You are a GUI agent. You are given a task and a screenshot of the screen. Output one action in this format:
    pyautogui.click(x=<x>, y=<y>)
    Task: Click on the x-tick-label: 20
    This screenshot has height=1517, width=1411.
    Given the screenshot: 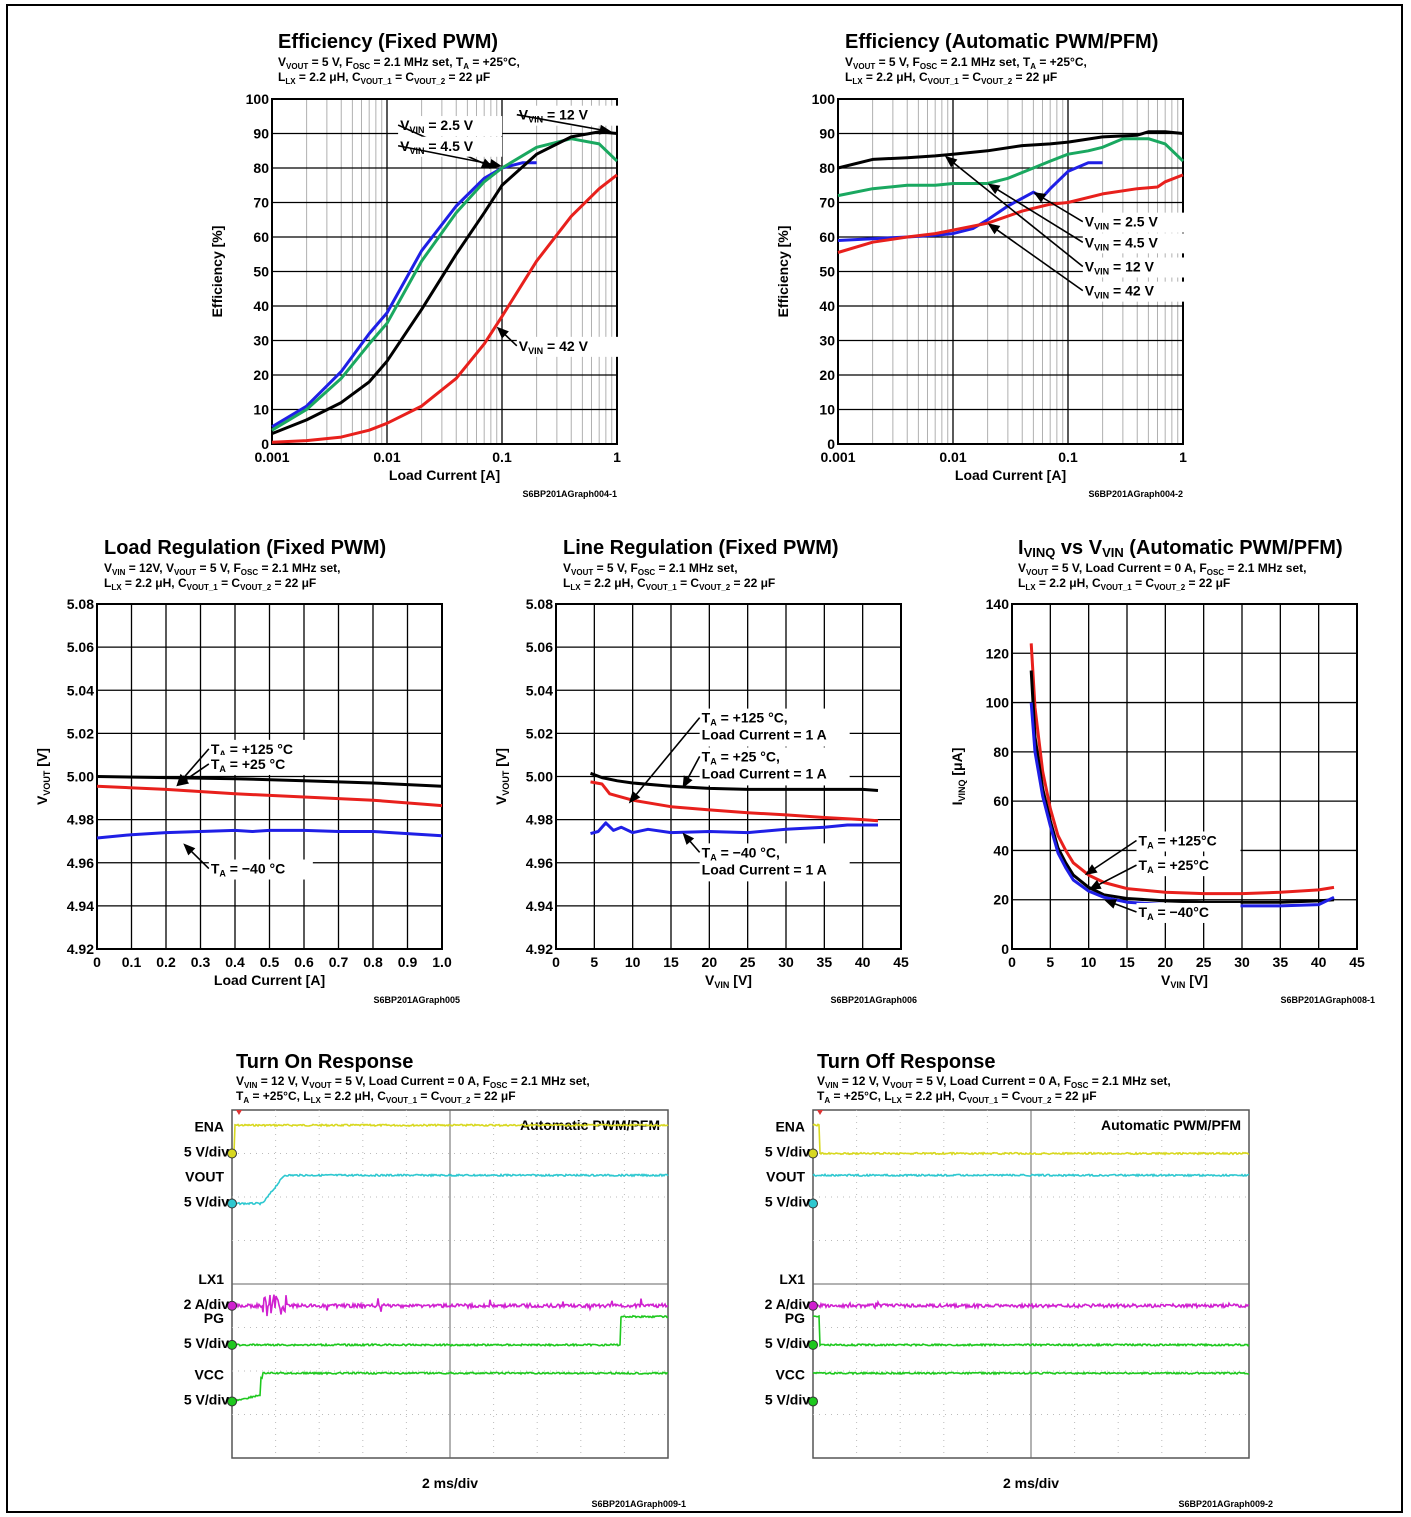 What is the action you would take?
    pyautogui.click(x=1166, y=962)
    